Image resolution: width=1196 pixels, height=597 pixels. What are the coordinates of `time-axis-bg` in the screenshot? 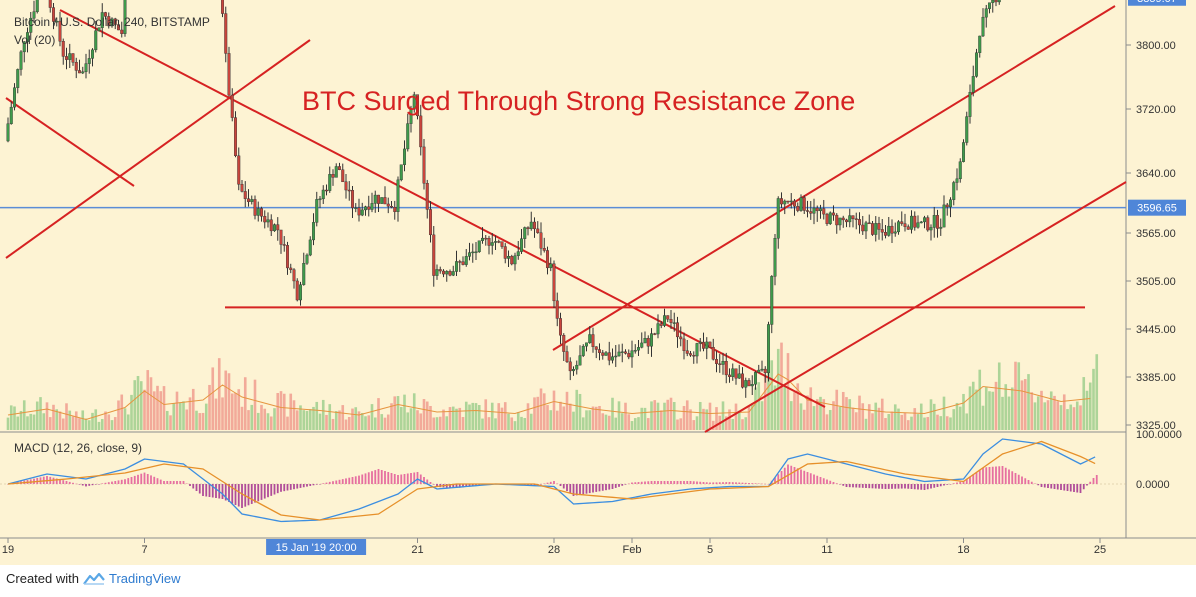 It's located at (598, 551).